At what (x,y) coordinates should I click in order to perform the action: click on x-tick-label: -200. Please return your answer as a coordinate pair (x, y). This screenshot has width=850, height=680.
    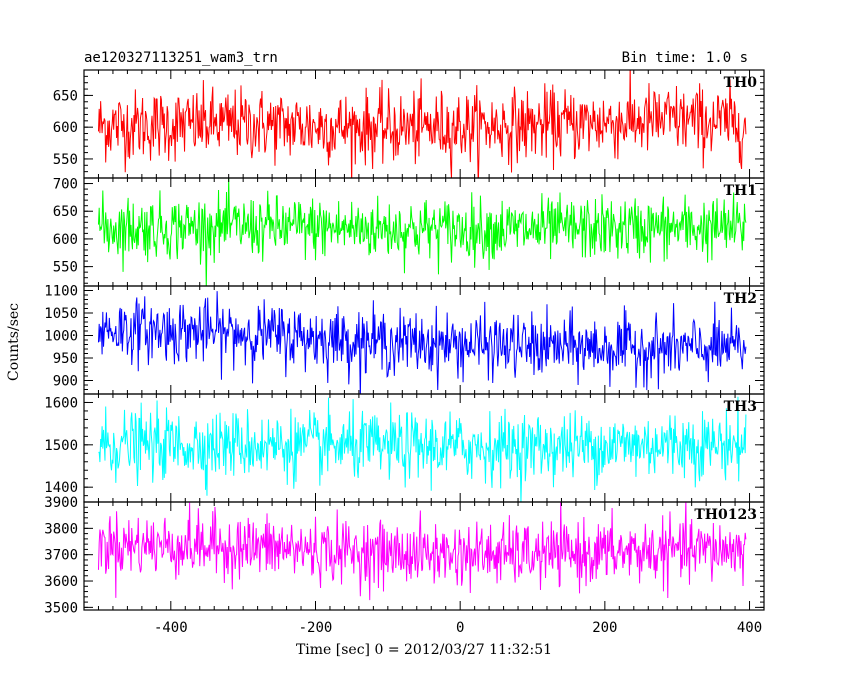
    Looking at the image, I should click on (316, 628).